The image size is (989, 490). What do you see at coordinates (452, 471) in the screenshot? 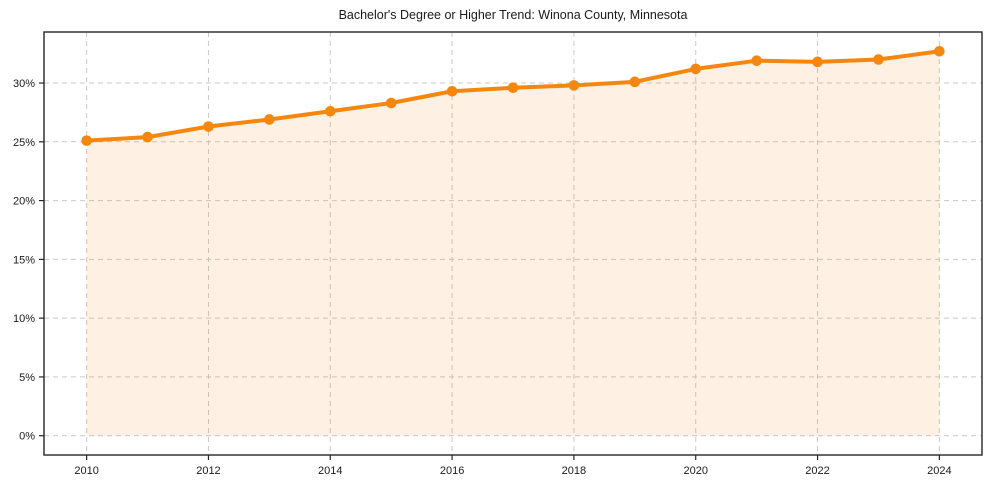
I see `x-tick-label: 2016` at bounding box center [452, 471].